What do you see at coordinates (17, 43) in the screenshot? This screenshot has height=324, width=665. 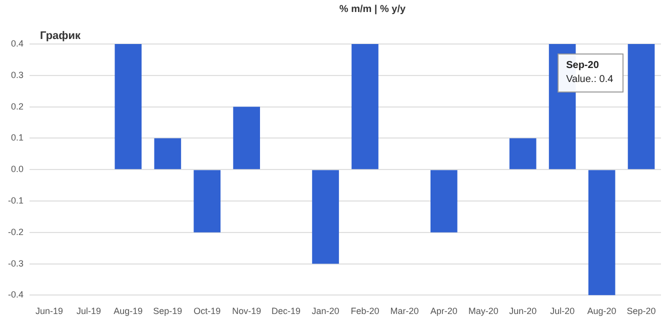 I see `y-tick-label: 0.4` at bounding box center [17, 43].